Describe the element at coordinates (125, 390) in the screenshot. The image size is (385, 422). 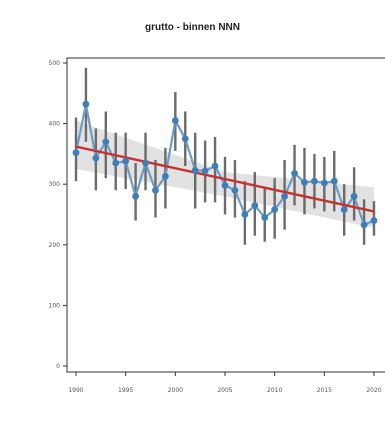
I see `x-tick-label: 1995` at that location.